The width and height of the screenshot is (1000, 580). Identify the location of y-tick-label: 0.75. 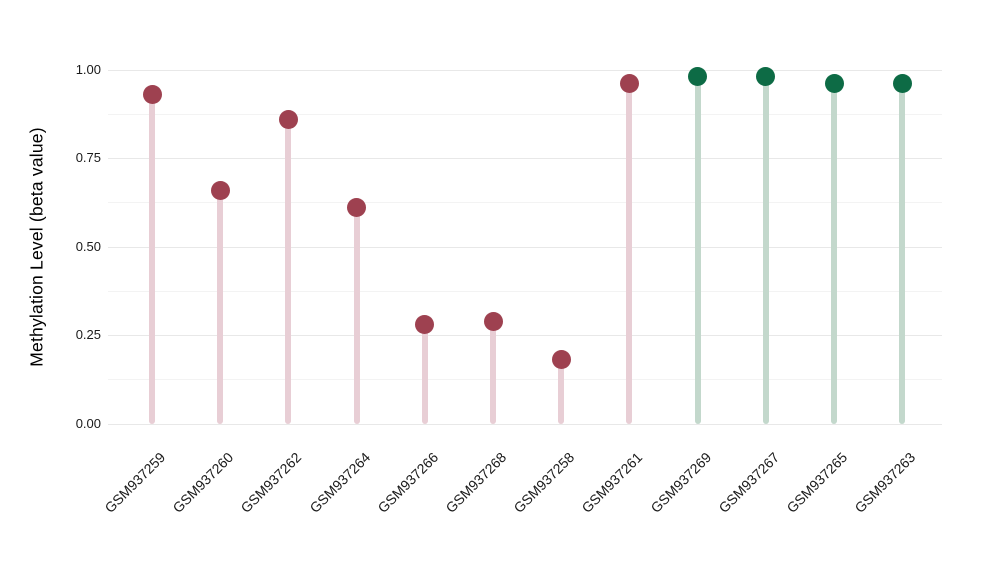
(88, 158).